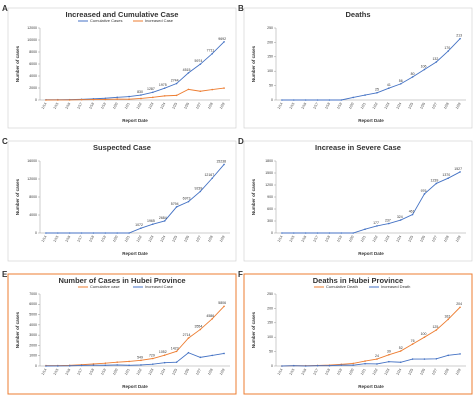 The width and height of the screenshot is (475, 400). What do you see at coordinates (175, 80) in the screenshot?
I see `data-label: 2744` at bounding box center [175, 80].